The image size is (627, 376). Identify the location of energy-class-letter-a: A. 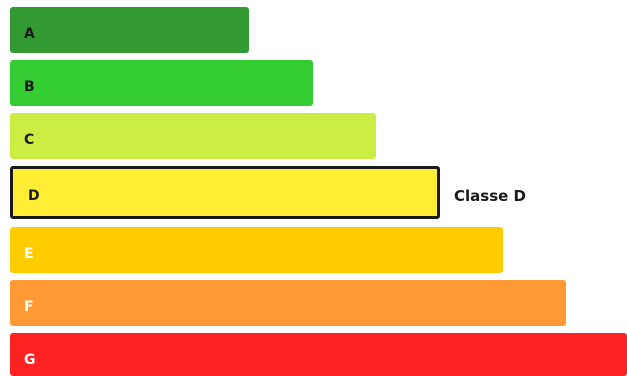
(29, 34).